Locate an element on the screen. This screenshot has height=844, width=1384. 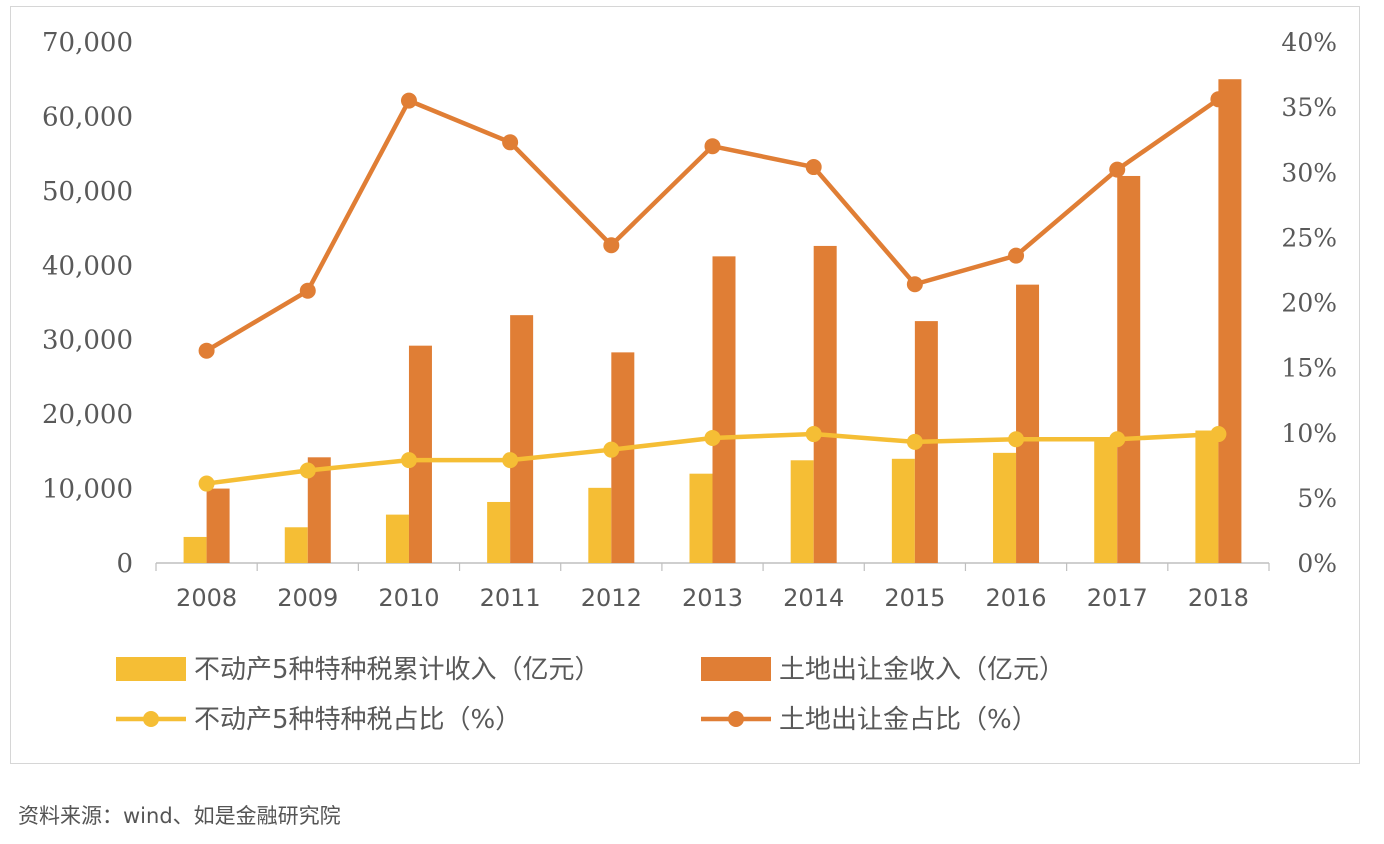
x-tick-label: 2010 is located at coordinates (408, 598).